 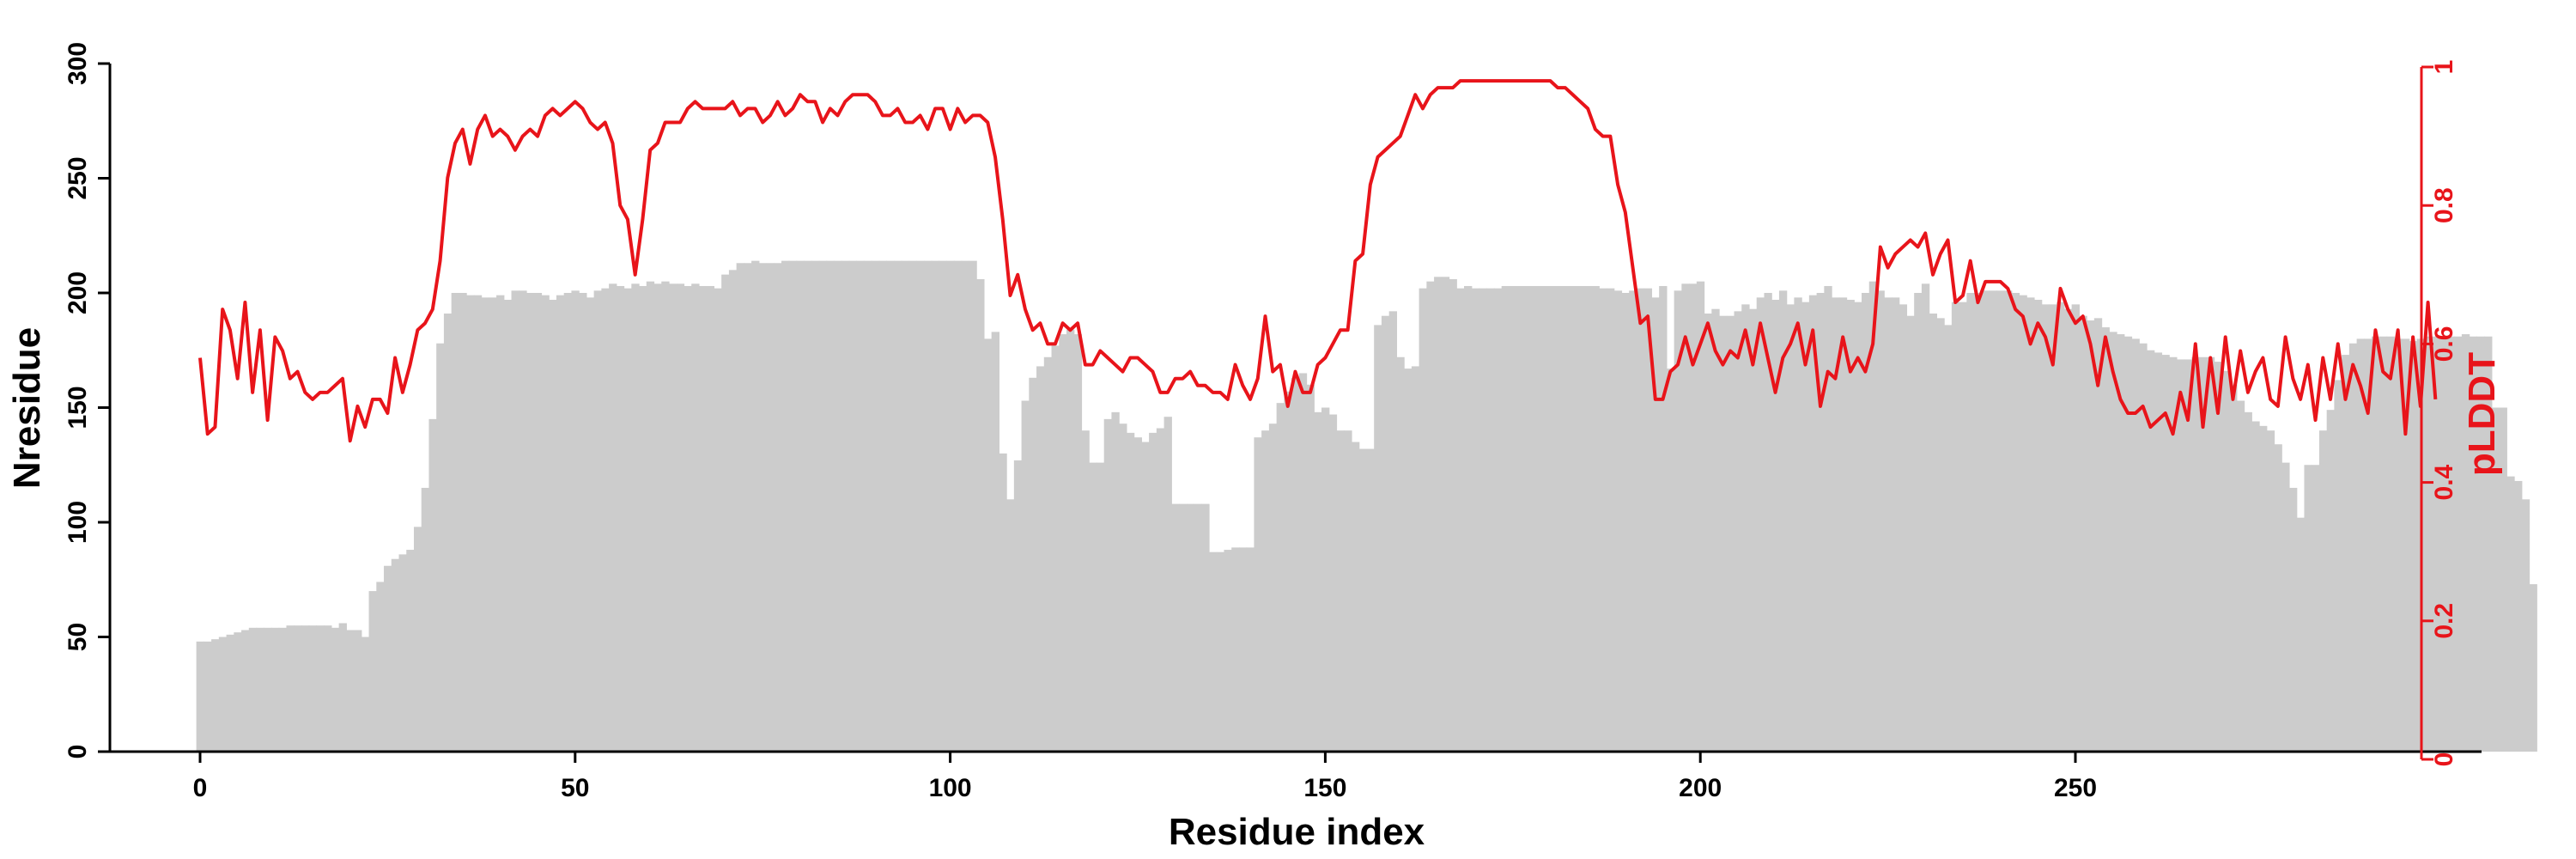 What do you see at coordinates (27, 408) in the screenshot?
I see `y-axis-title: Nresidue` at bounding box center [27, 408].